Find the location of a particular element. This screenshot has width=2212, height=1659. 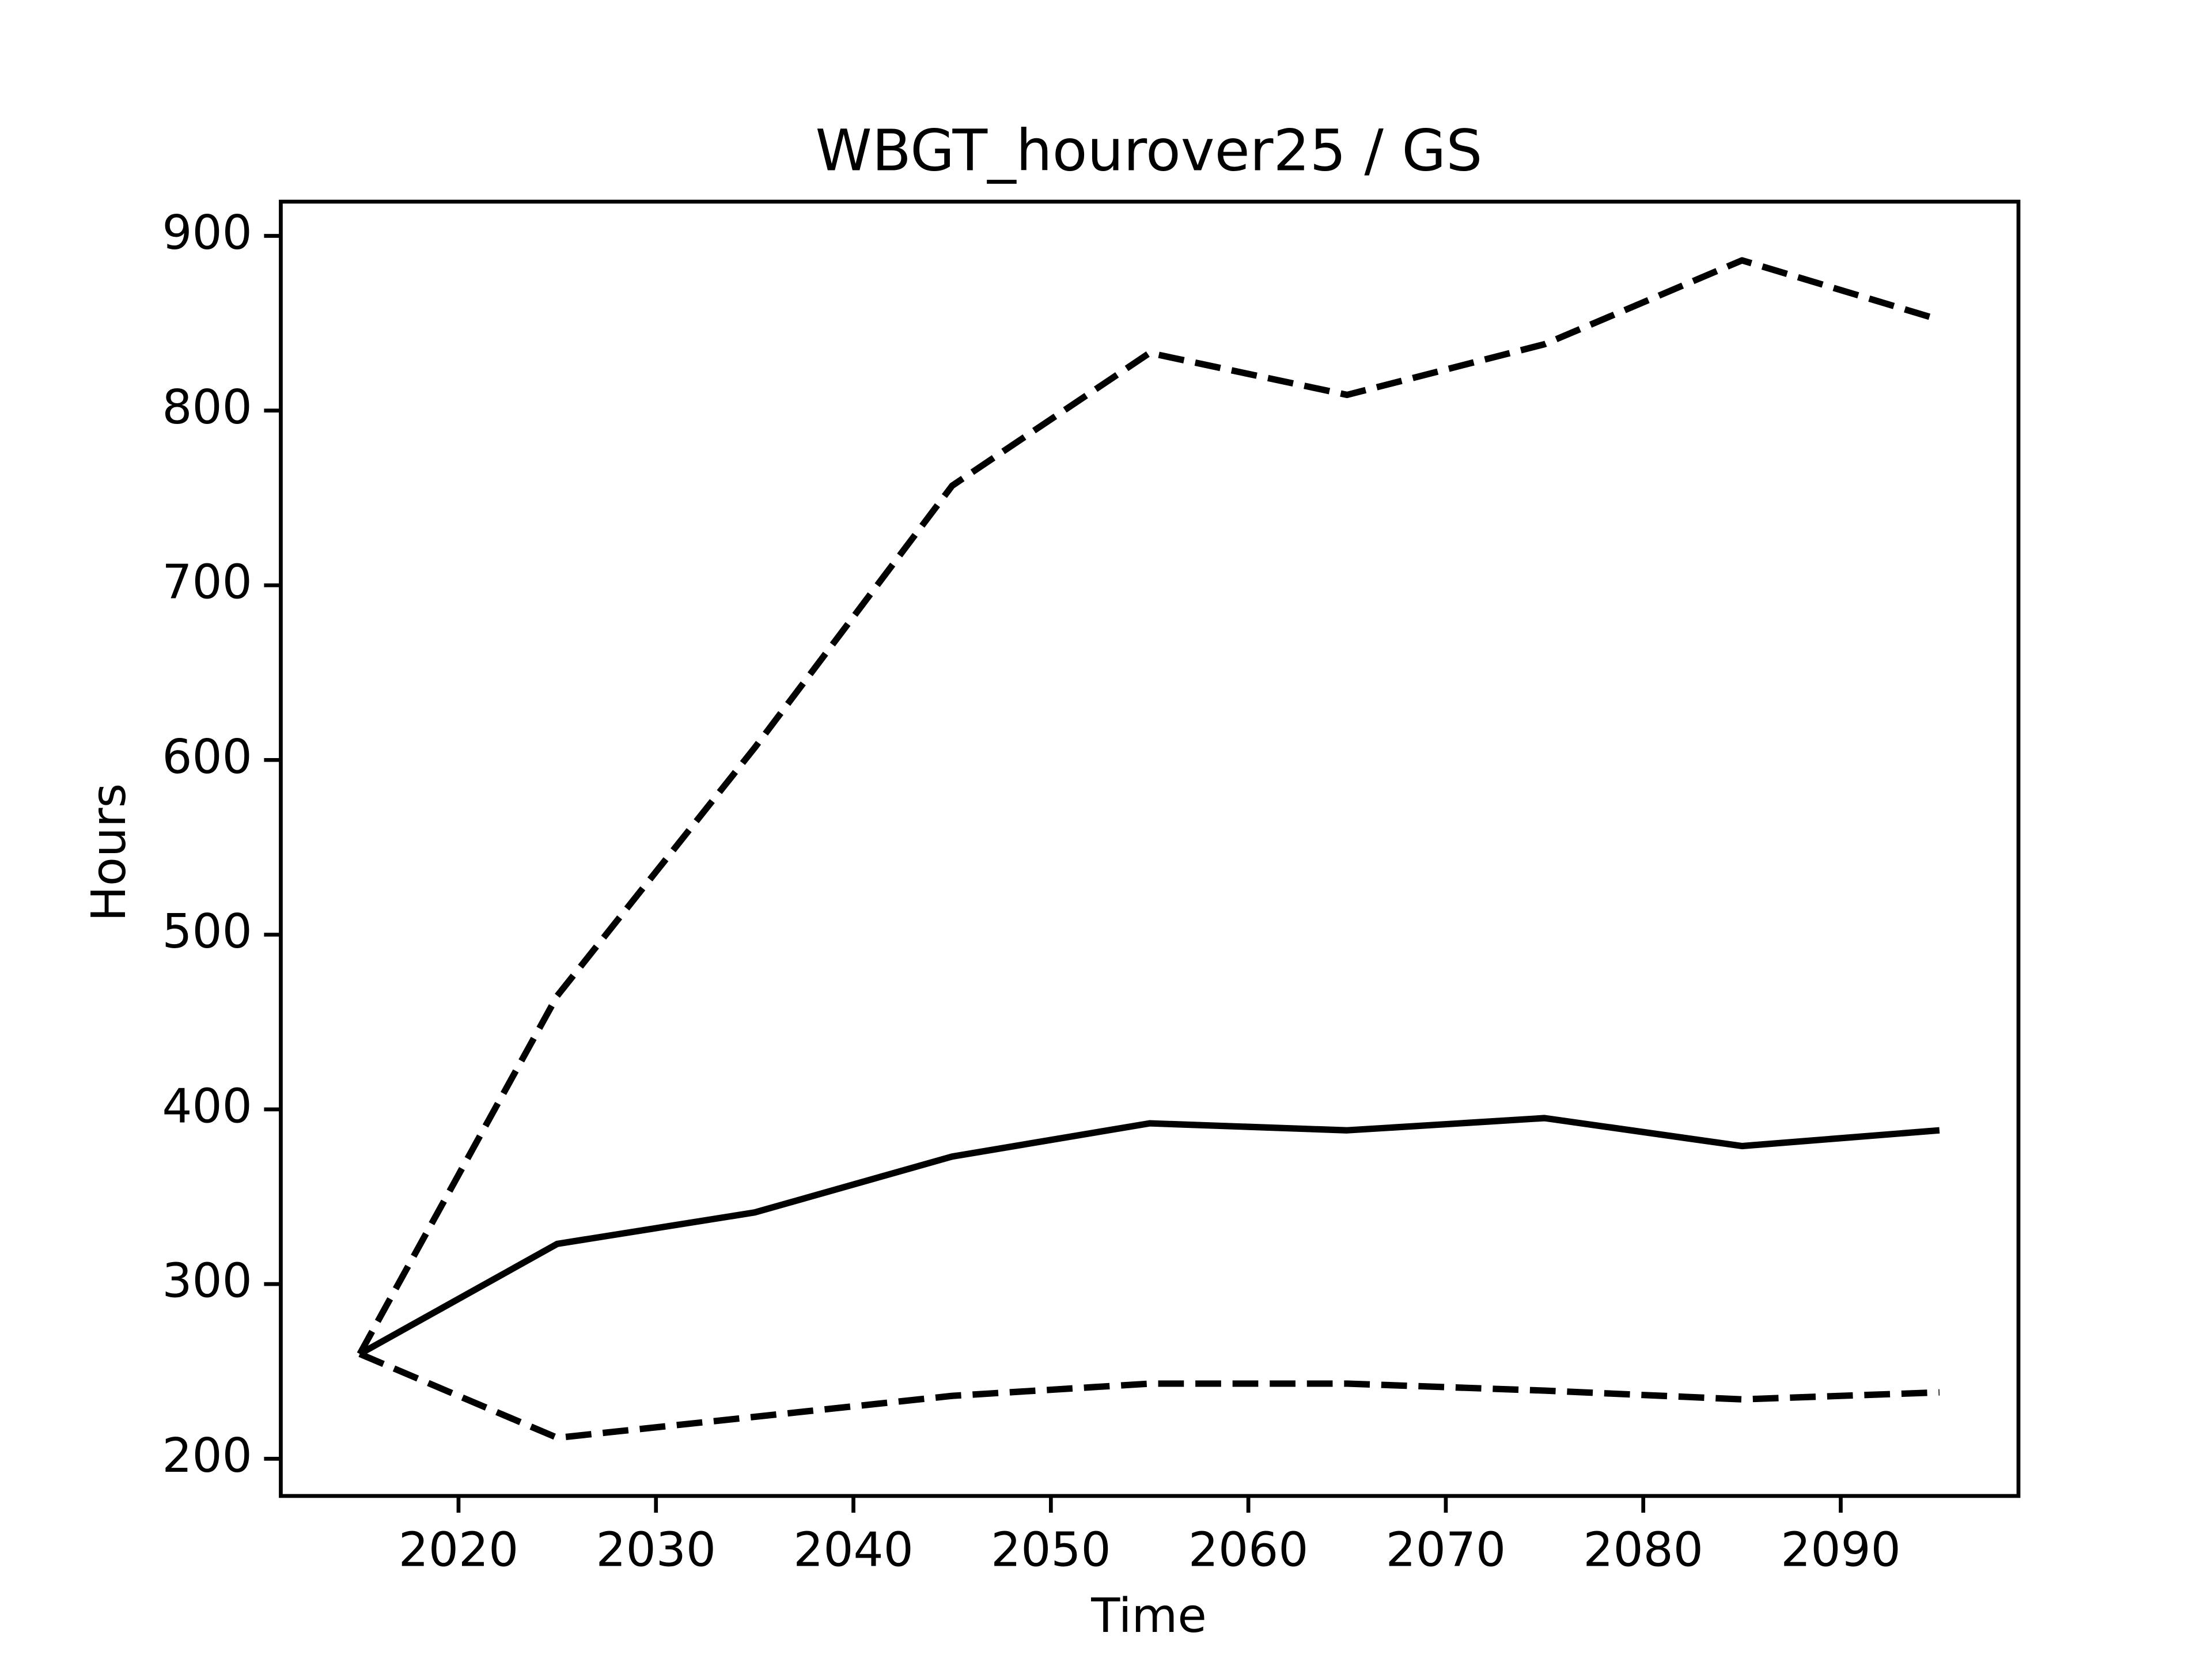

x-tick-label: 2030 is located at coordinates (656, 1550).